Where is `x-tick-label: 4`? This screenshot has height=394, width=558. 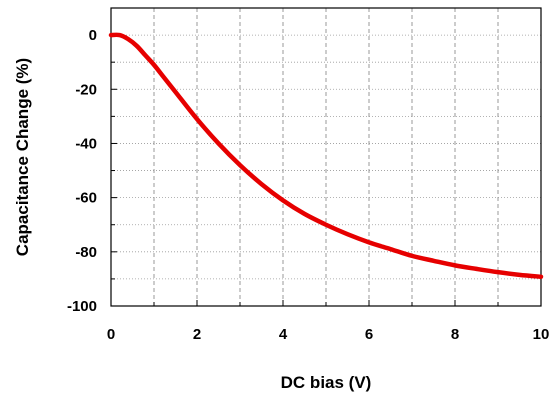
x-tick-label: 4 is located at coordinates (283, 334).